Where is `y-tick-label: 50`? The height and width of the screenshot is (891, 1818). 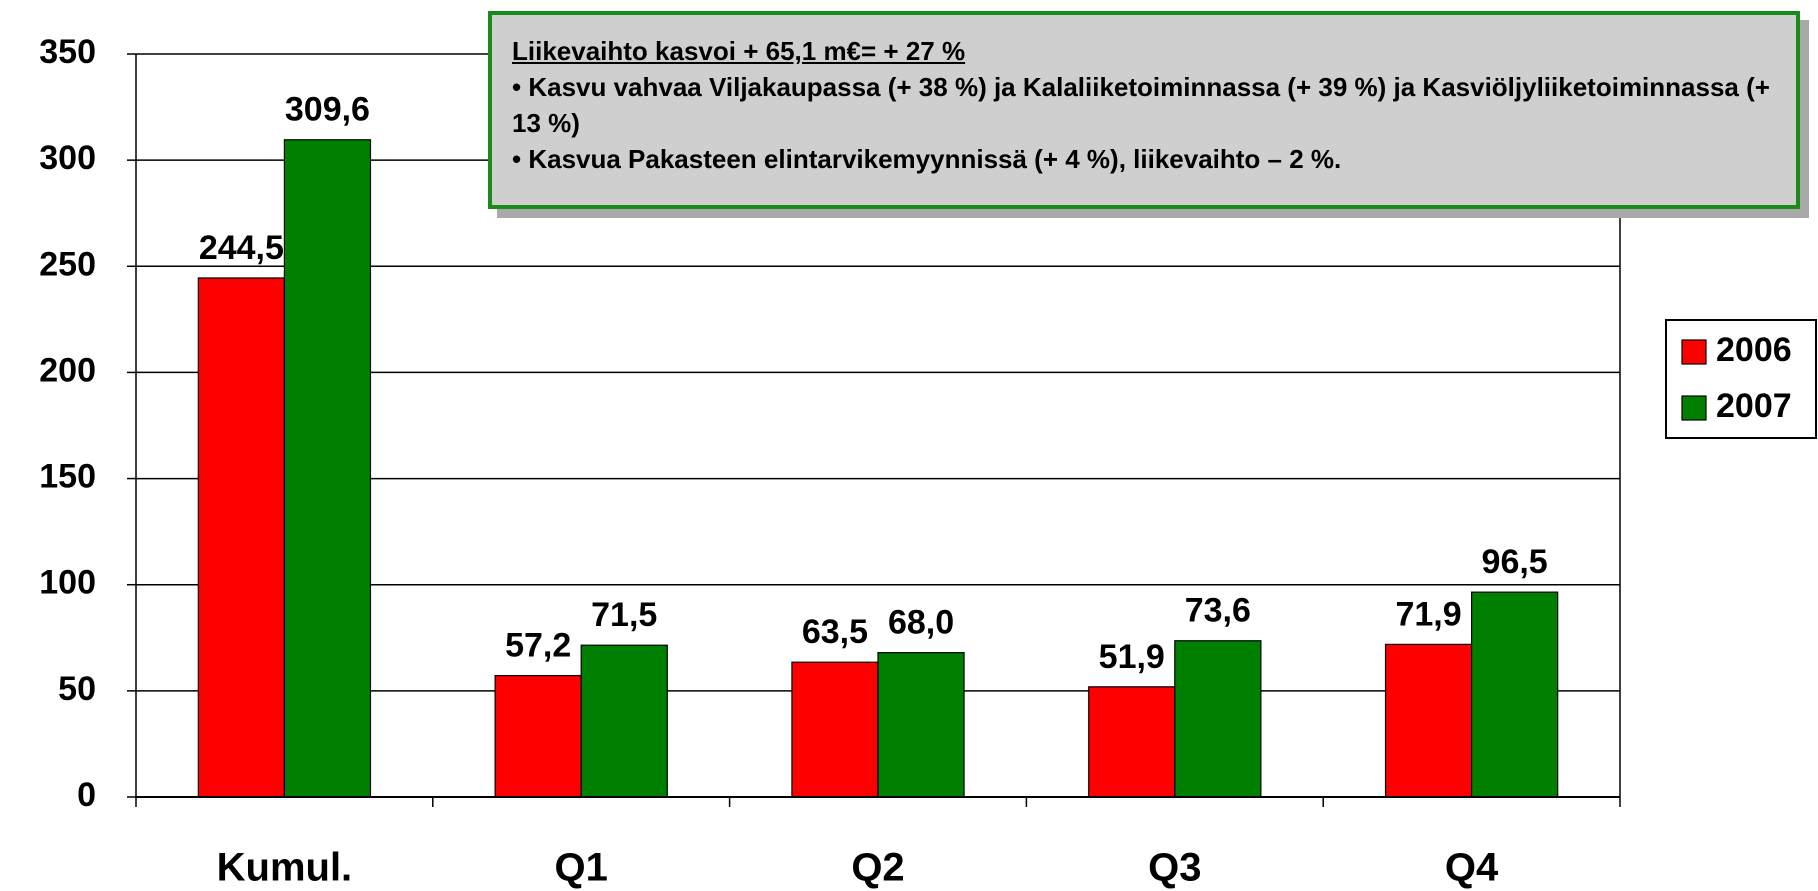
y-tick-label: 50 is located at coordinates (77, 689).